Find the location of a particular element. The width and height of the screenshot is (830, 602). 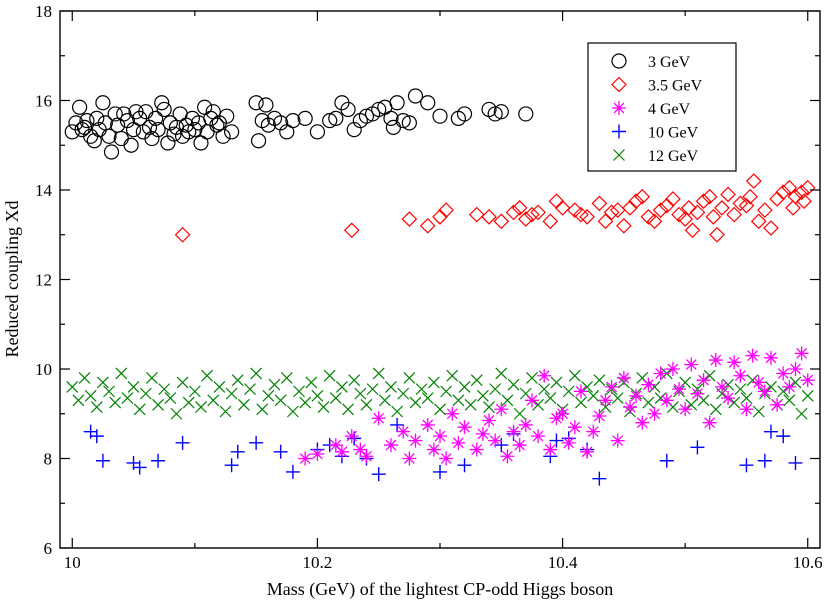

legend-entry: 12 GeV is located at coordinates (656, 156).